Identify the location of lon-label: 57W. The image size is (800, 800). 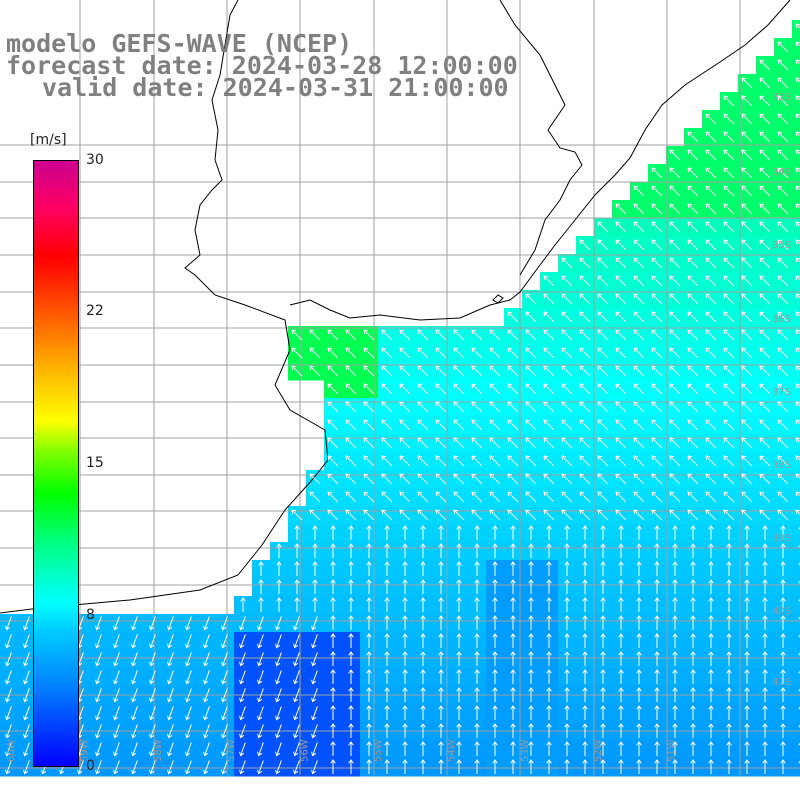
(231, 750).